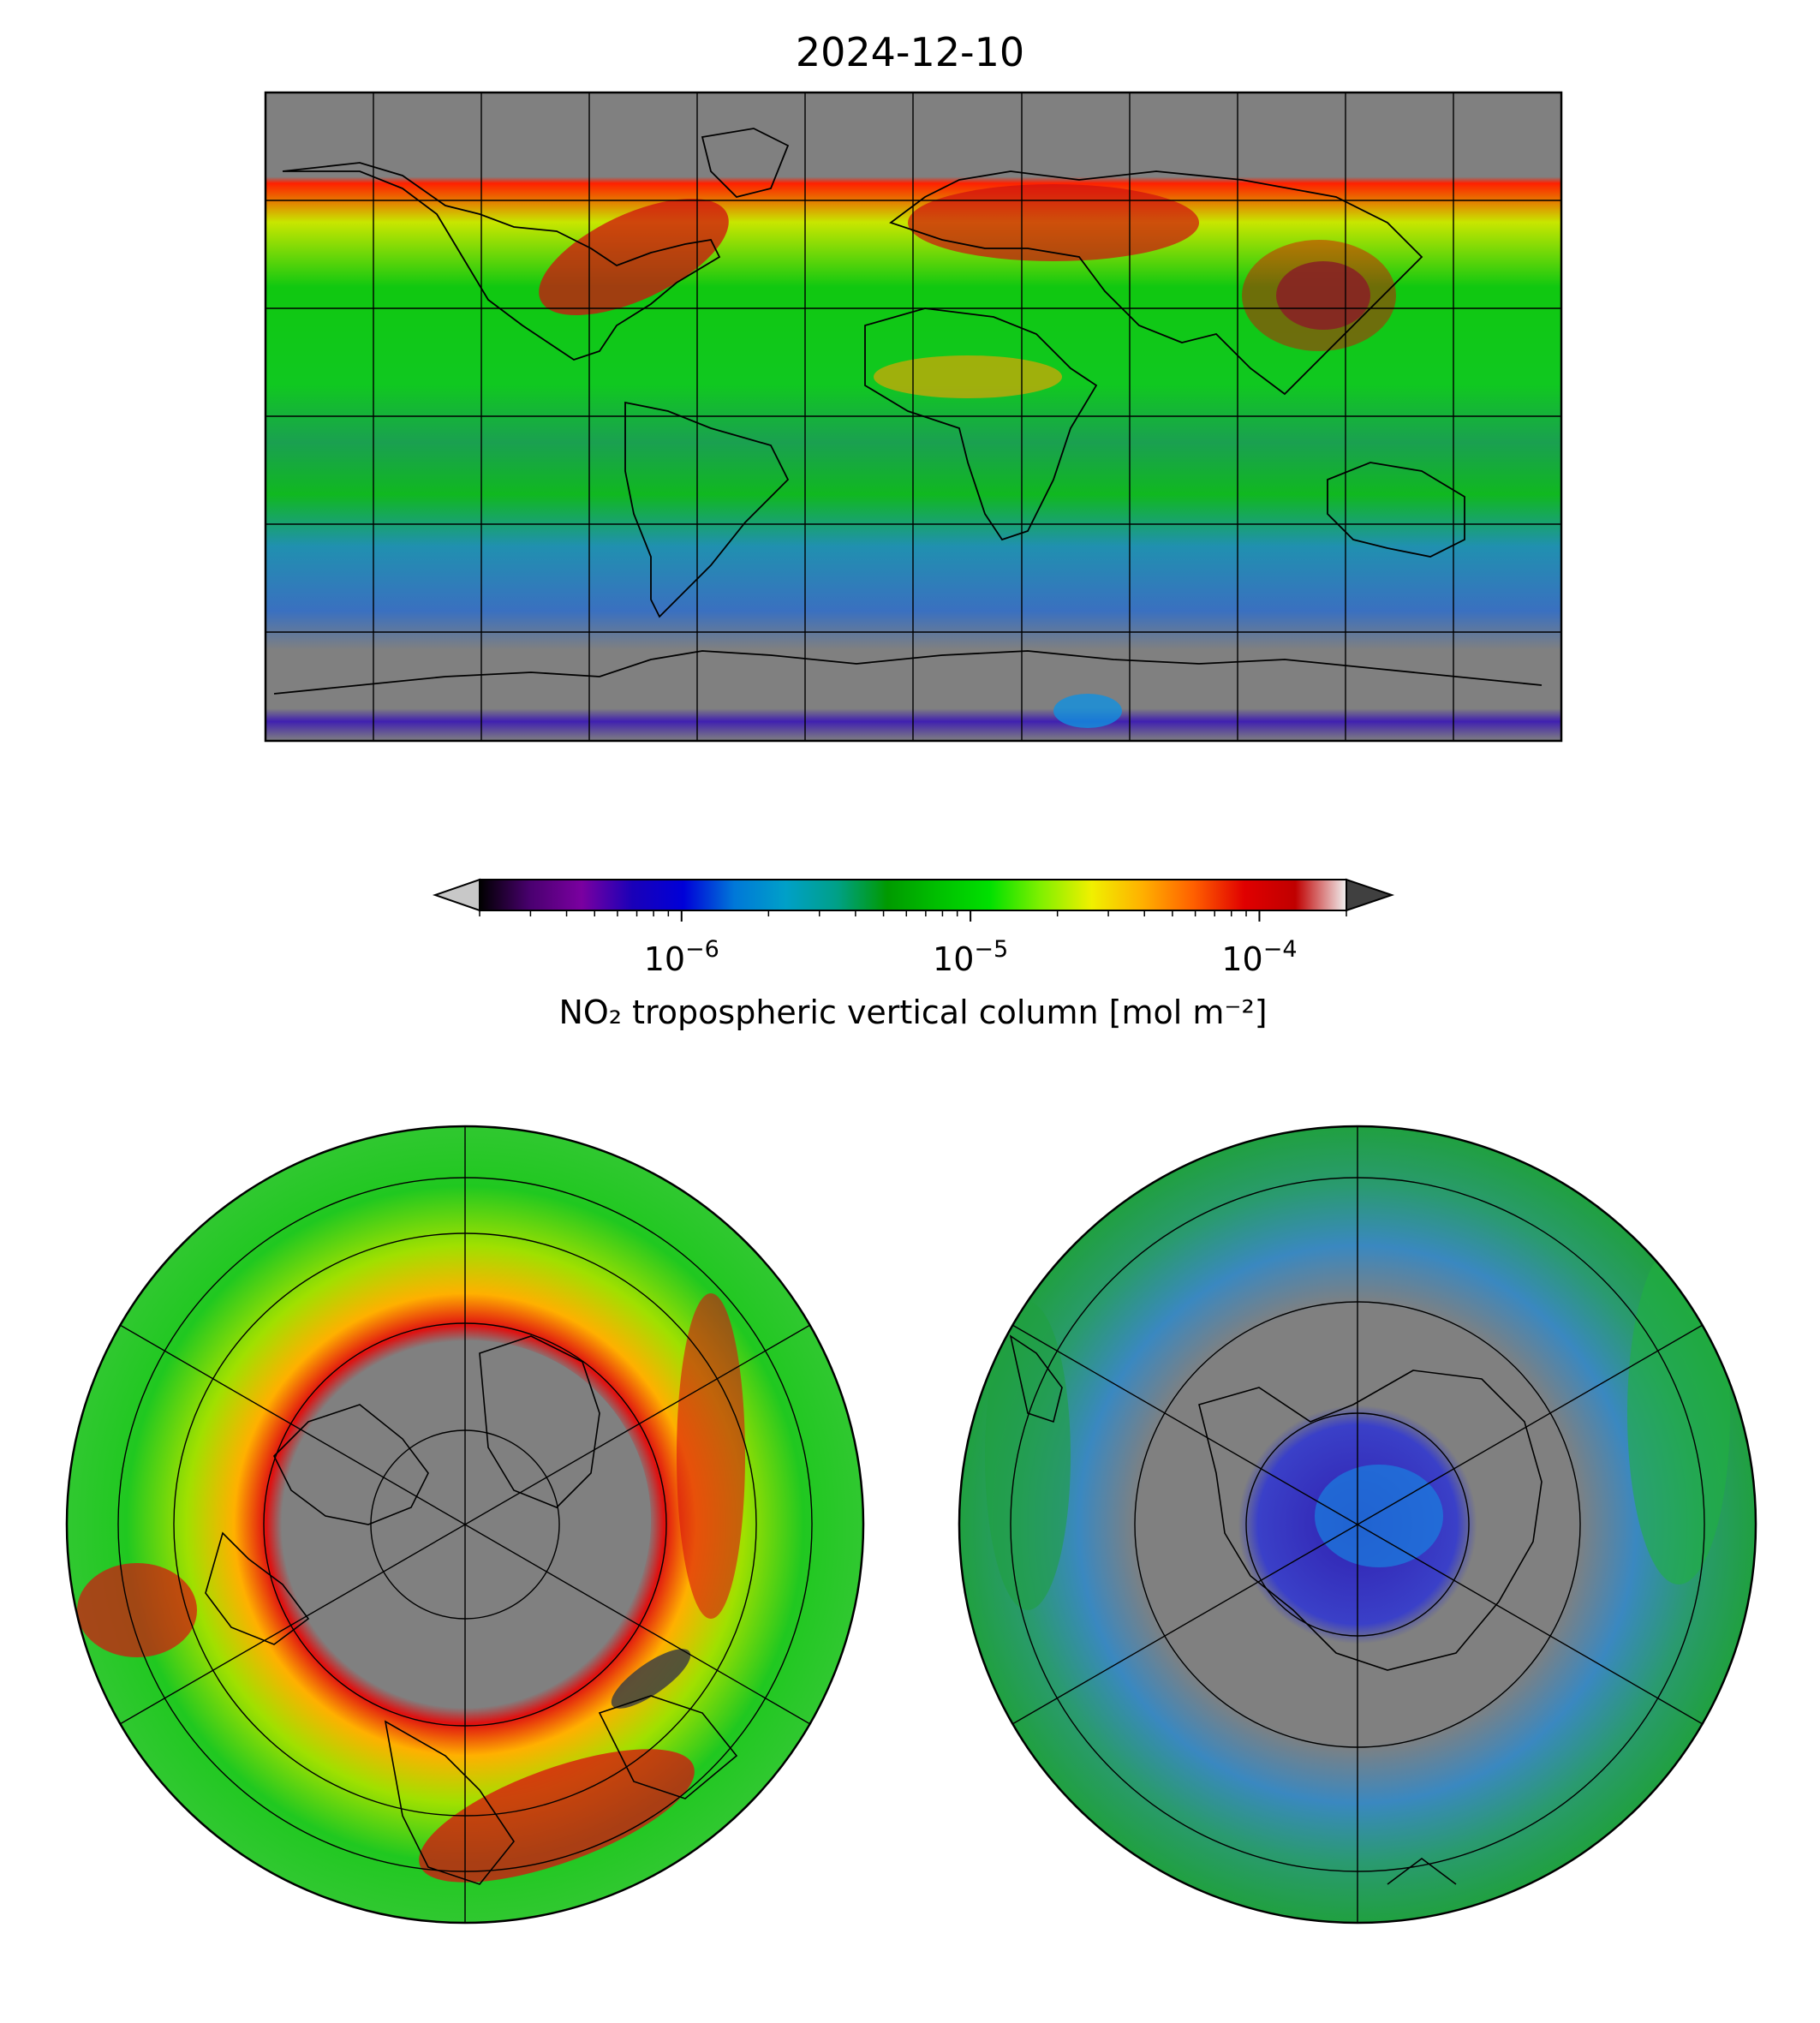 Image resolution: width=1820 pixels, height=2023 pixels. What do you see at coordinates (651, 1679) in the screenshot?
I see `north-hotspot-dark` at bounding box center [651, 1679].